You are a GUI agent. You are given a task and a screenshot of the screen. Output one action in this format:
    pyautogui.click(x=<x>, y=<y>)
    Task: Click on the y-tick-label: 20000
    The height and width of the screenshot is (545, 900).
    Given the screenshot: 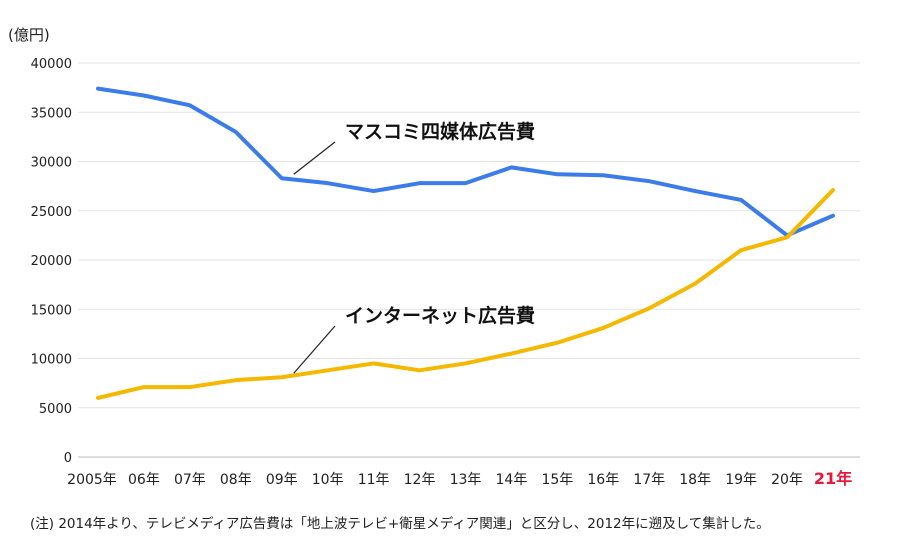 What is the action you would take?
    pyautogui.click(x=51, y=261)
    